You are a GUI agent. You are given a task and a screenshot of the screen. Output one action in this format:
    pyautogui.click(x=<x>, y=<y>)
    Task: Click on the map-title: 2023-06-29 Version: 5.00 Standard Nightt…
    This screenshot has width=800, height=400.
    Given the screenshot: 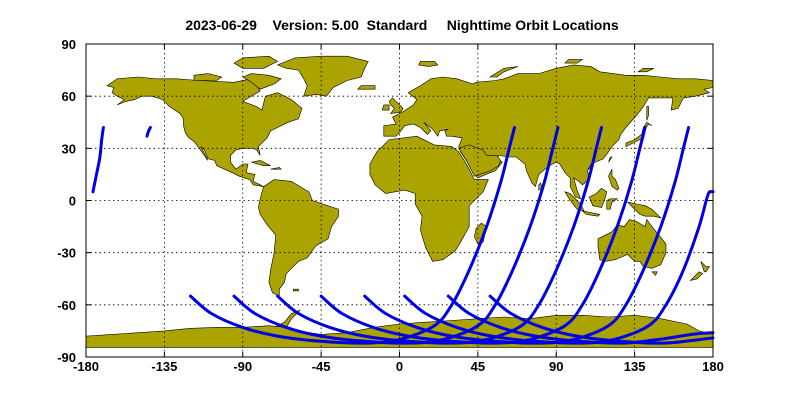 What is the action you would take?
    pyautogui.click(x=402, y=25)
    